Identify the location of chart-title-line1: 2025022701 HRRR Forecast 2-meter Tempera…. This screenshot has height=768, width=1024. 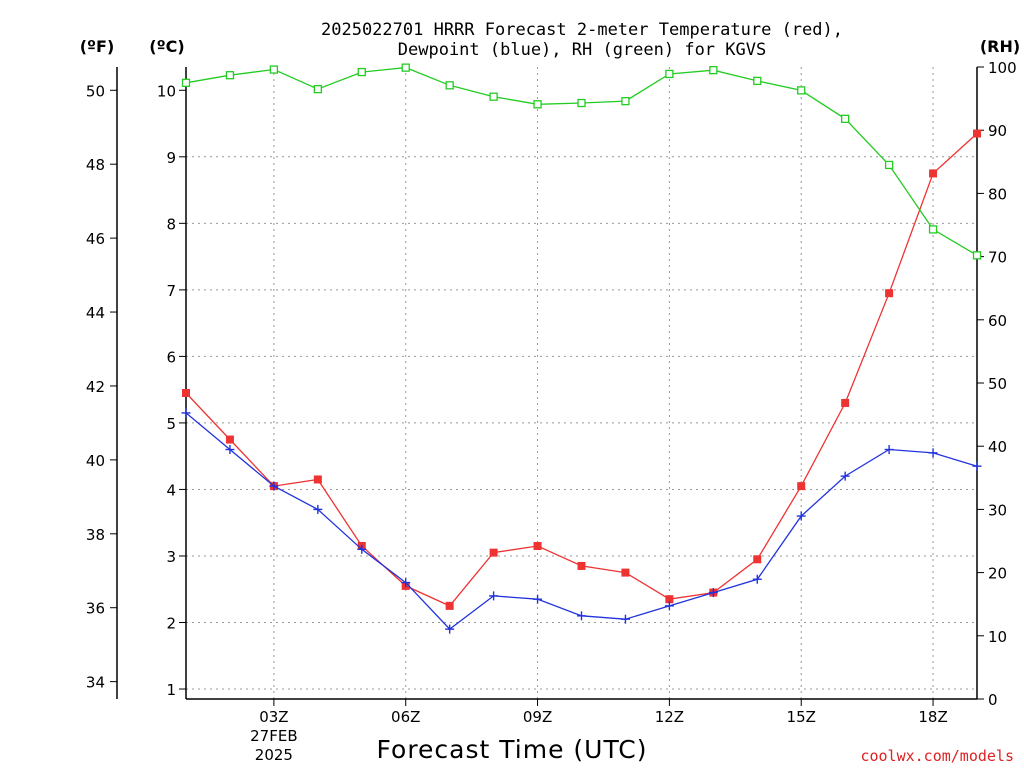
(582, 30).